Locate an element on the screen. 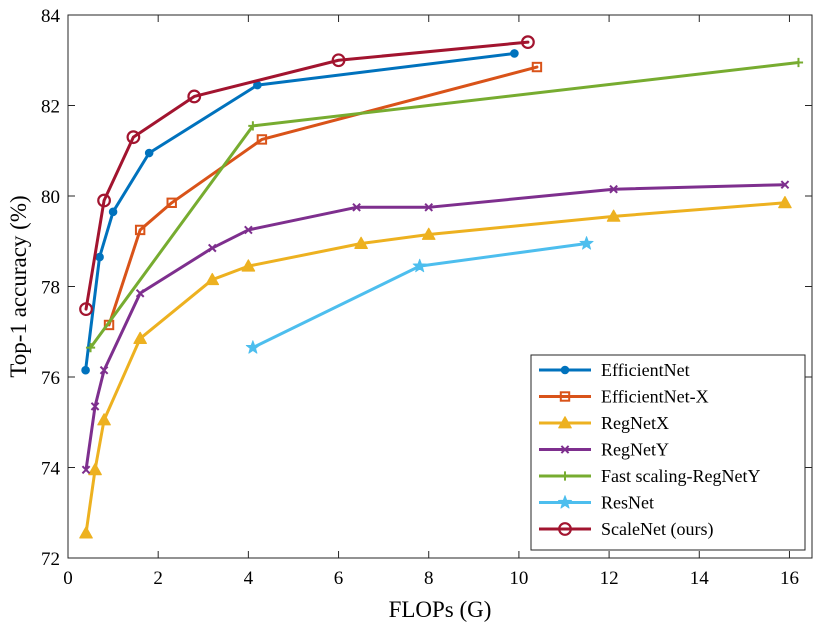  y-axis-title: Top-1 accuracy (%) is located at coordinates (18, 286).